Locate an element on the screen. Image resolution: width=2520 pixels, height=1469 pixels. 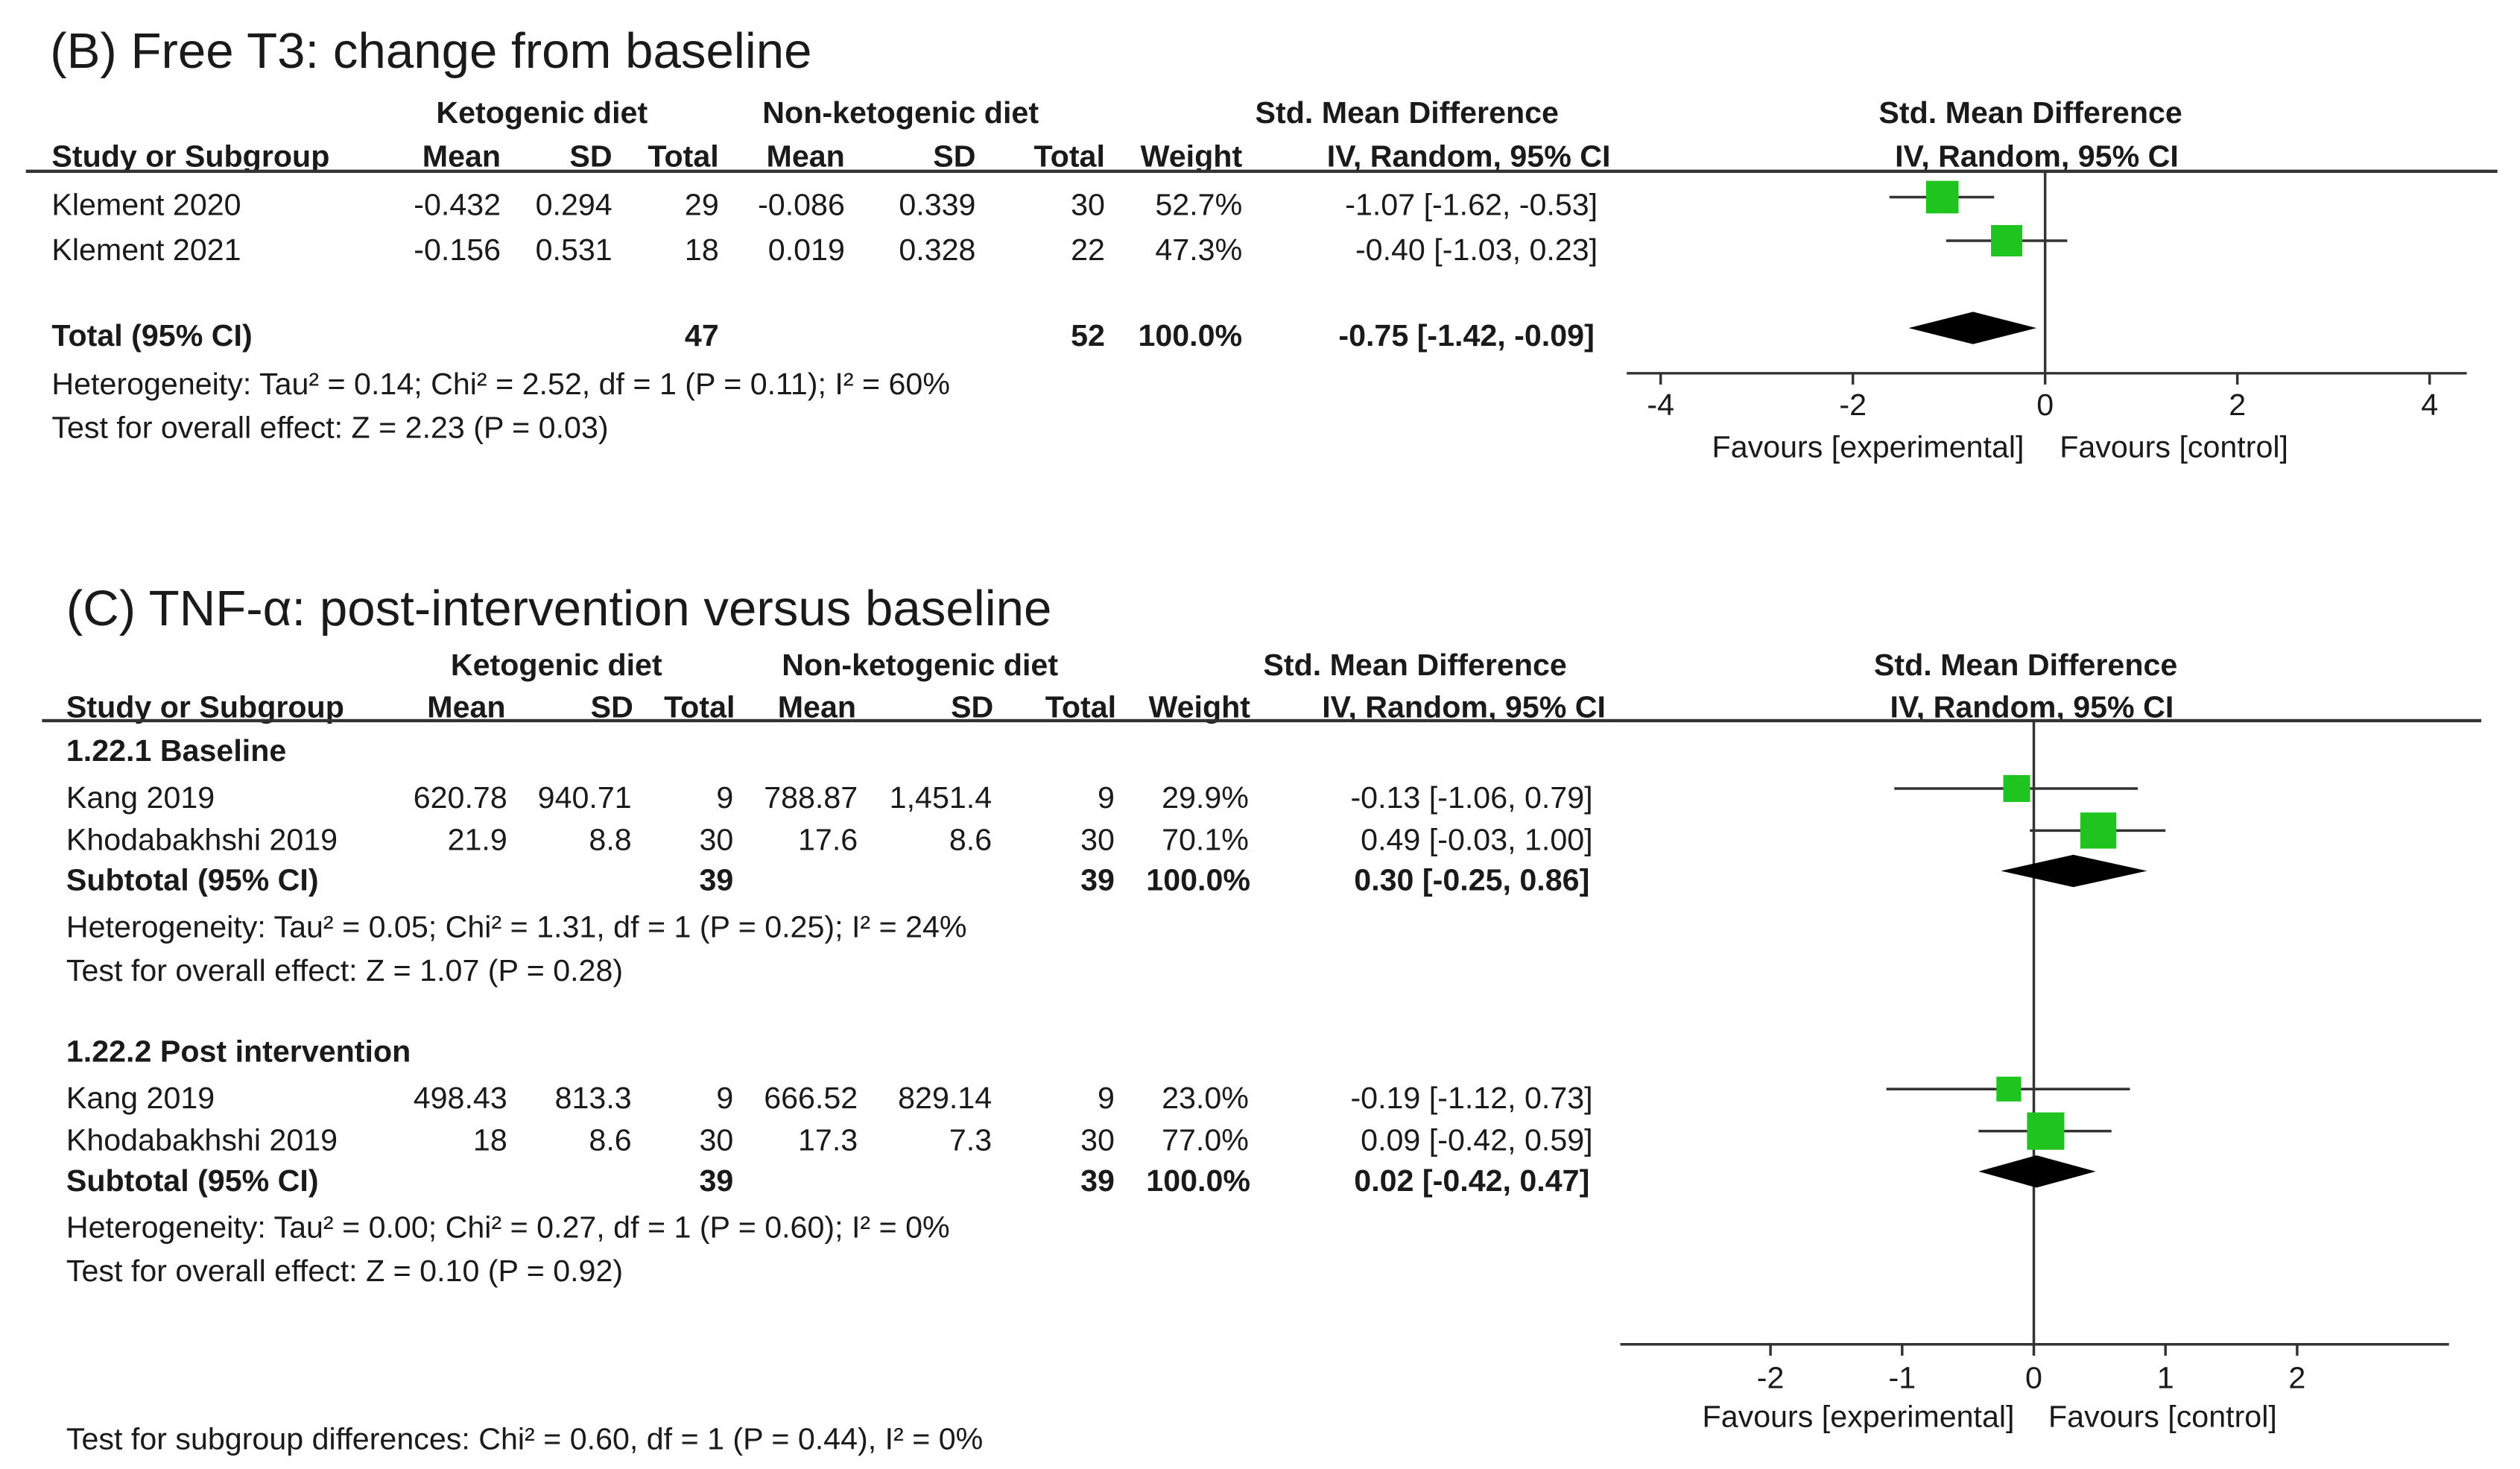
panel-b-col-total1: Total is located at coordinates (683, 157).